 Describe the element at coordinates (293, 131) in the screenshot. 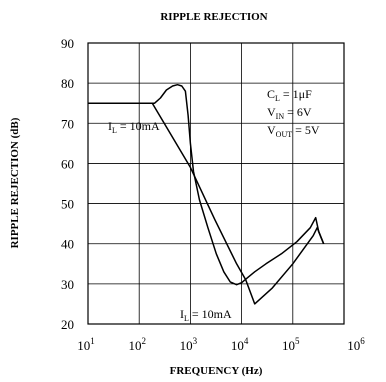

I see `annotation-vout: VOUT = 5V` at that location.